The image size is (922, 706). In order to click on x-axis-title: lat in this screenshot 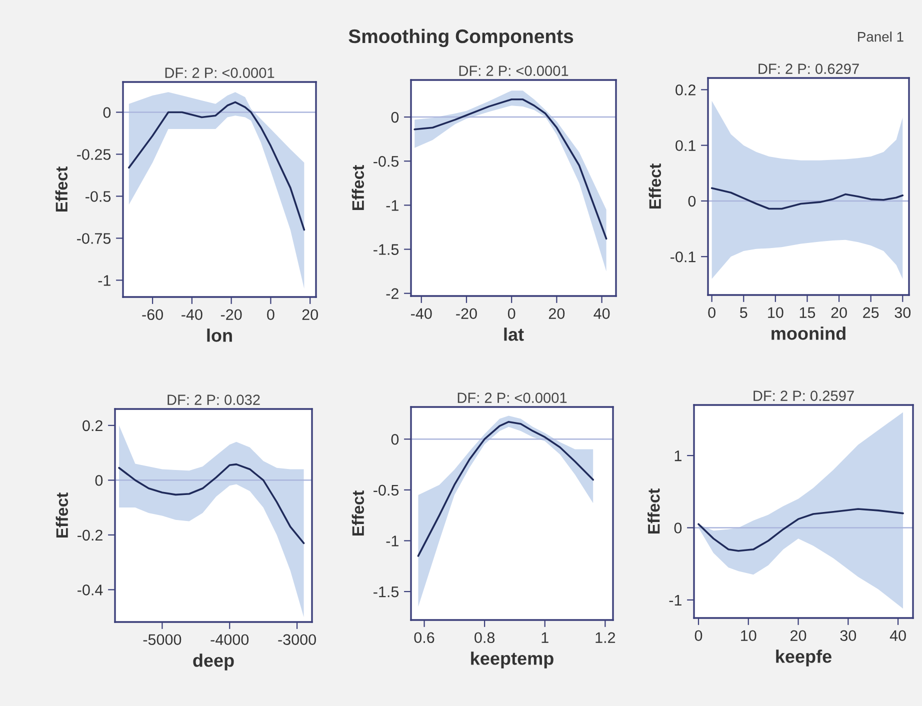, I will do `click(514, 334)`.